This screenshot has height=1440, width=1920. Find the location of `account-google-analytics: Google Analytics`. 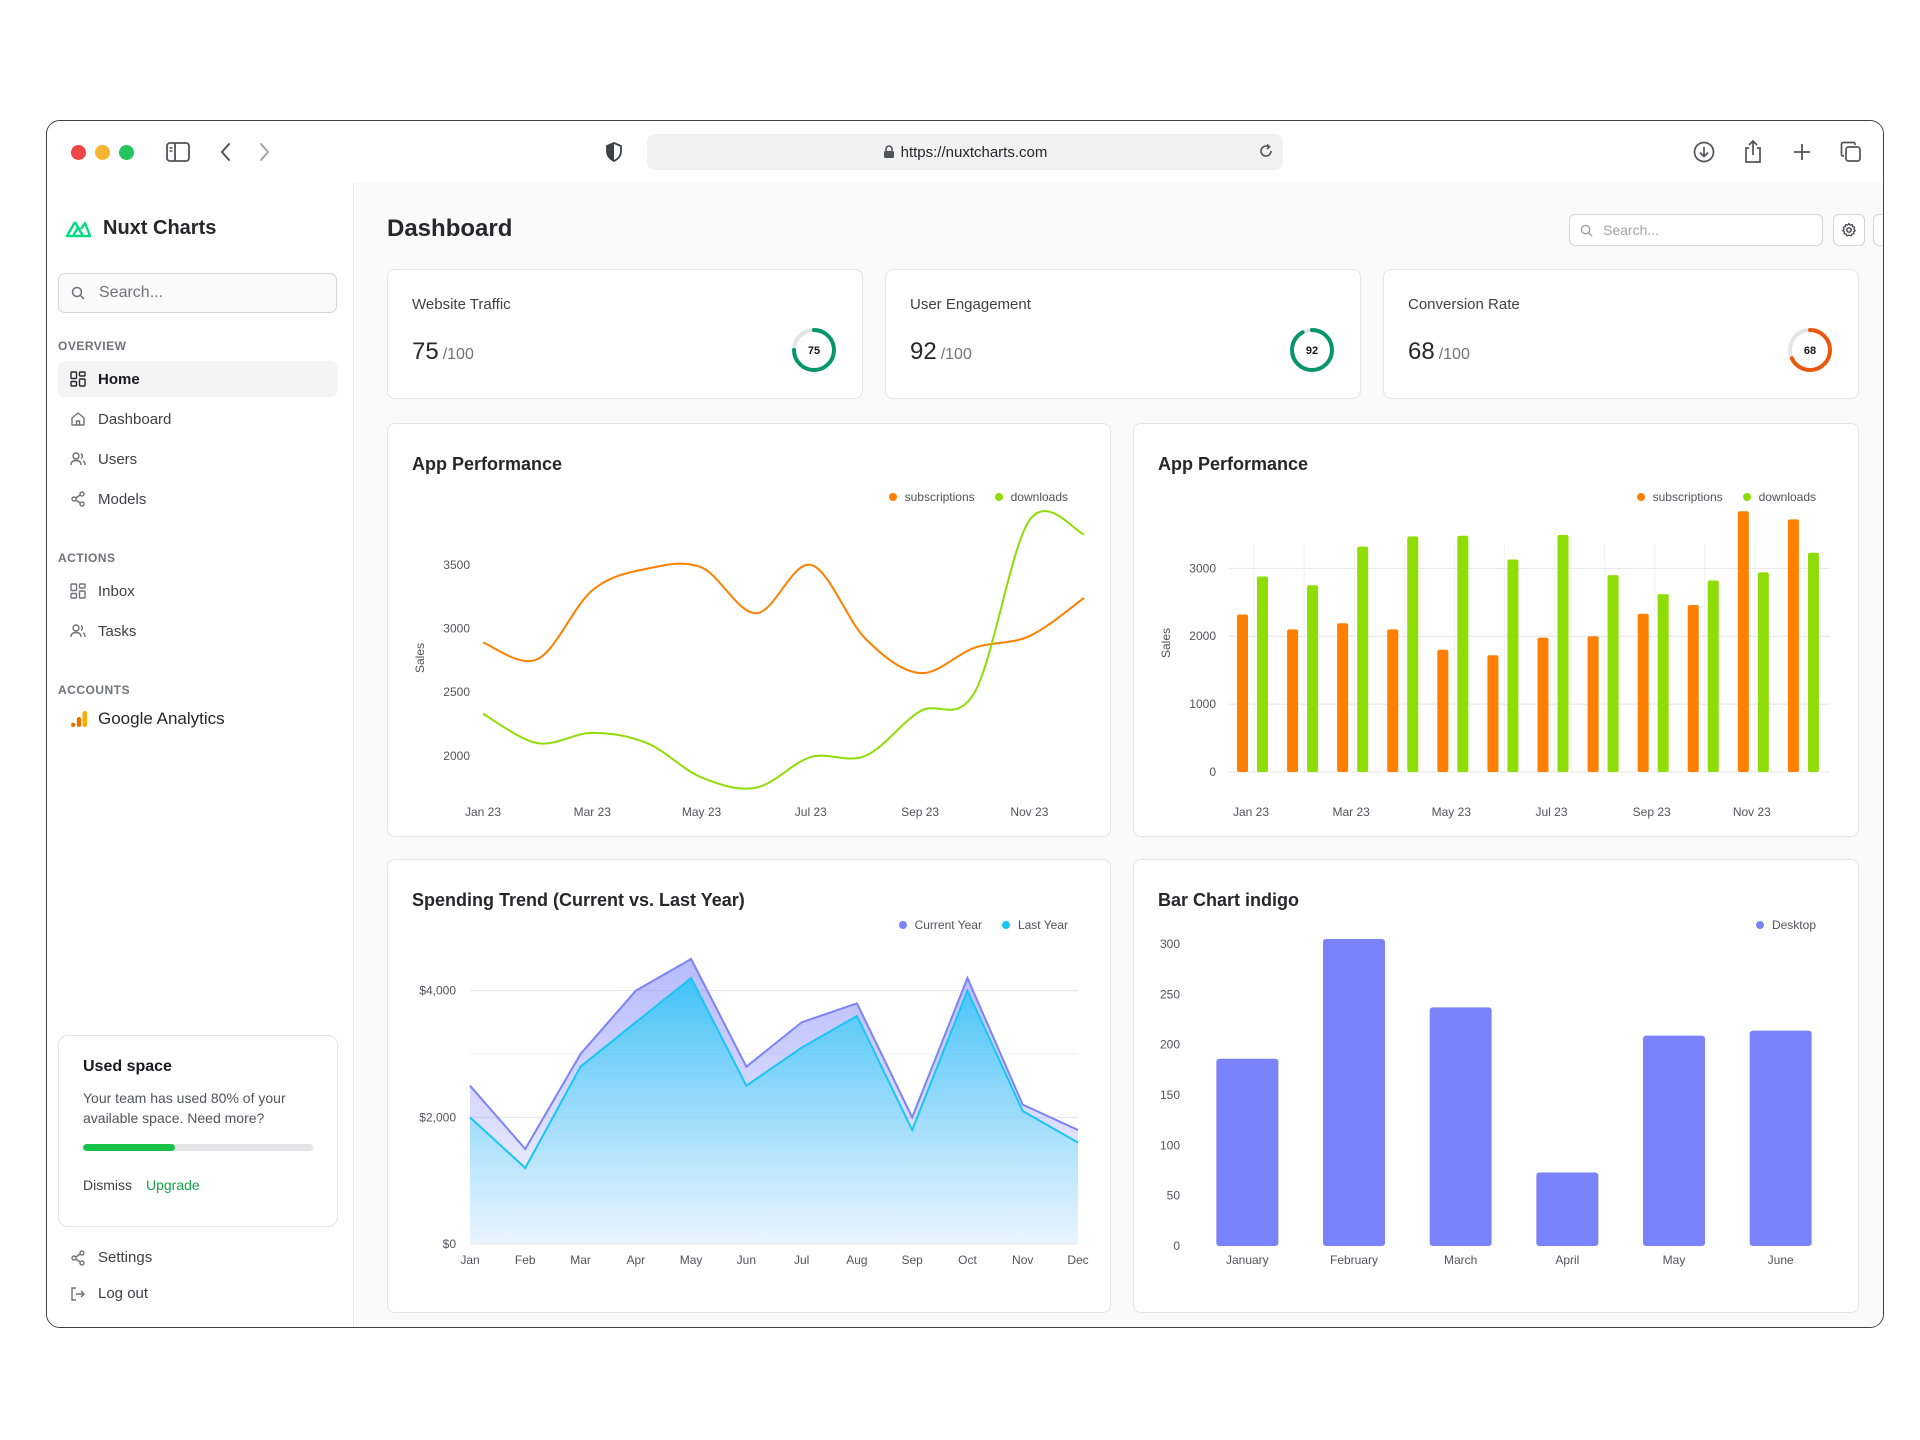

account-google-analytics: Google Analytics is located at coordinates (141, 719).